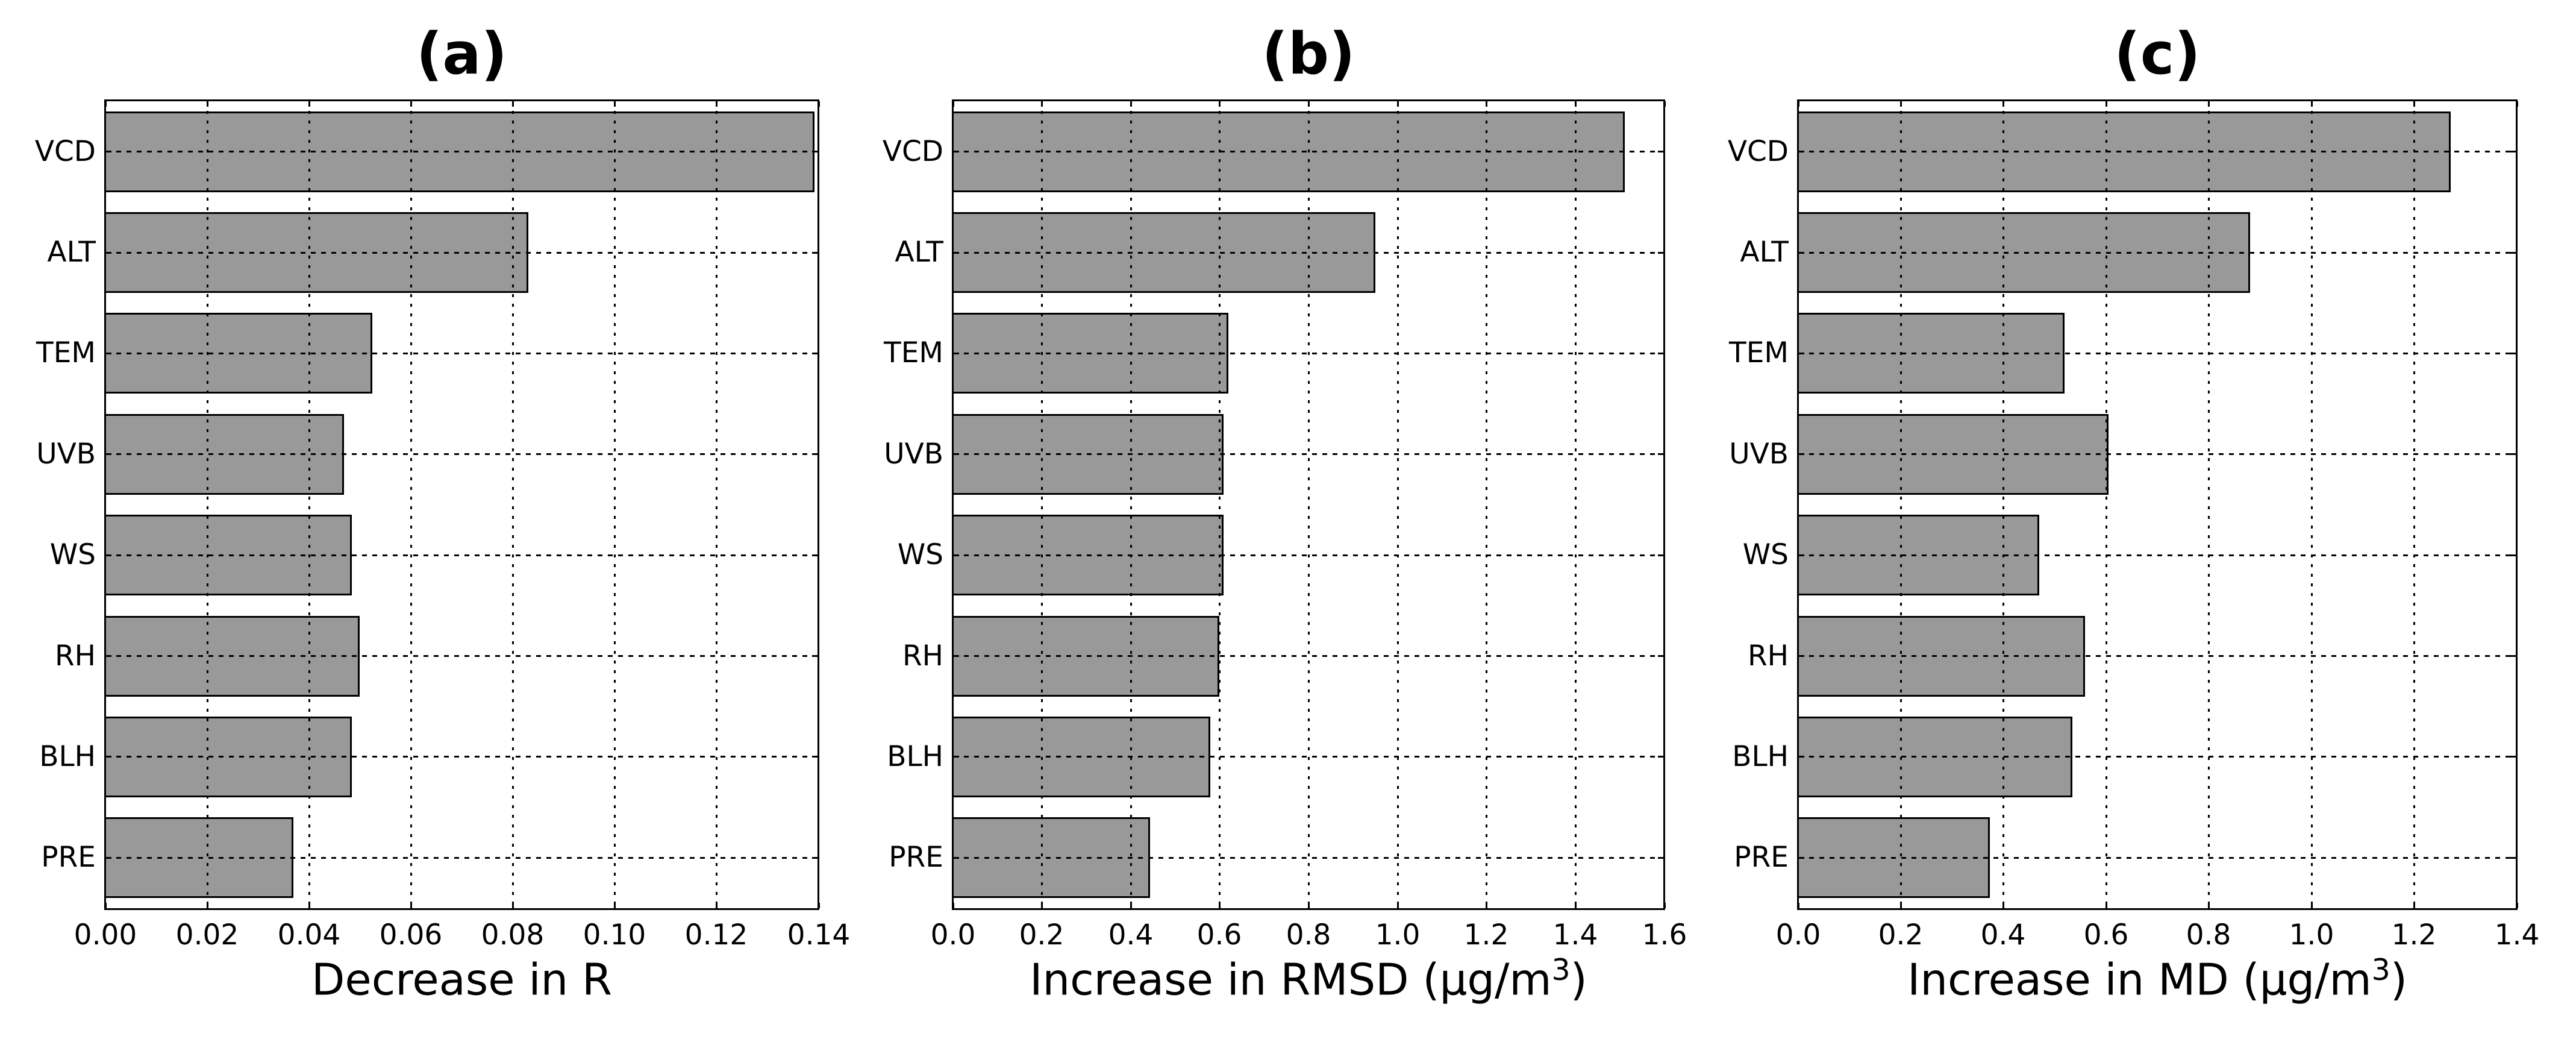 Image resolution: width=2576 pixels, height=1039 pixels. What do you see at coordinates (462, 979) in the screenshot?
I see `x-axis-label-text: Decrease in R` at bounding box center [462, 979].